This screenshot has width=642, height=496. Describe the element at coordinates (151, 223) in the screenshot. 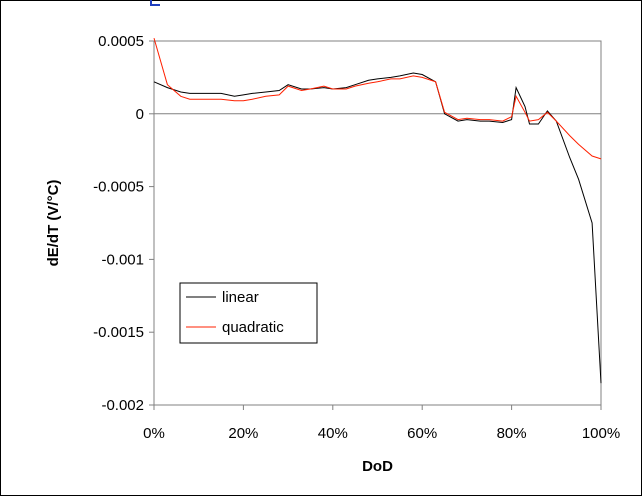

I see `y-axis-ticks` at that location.